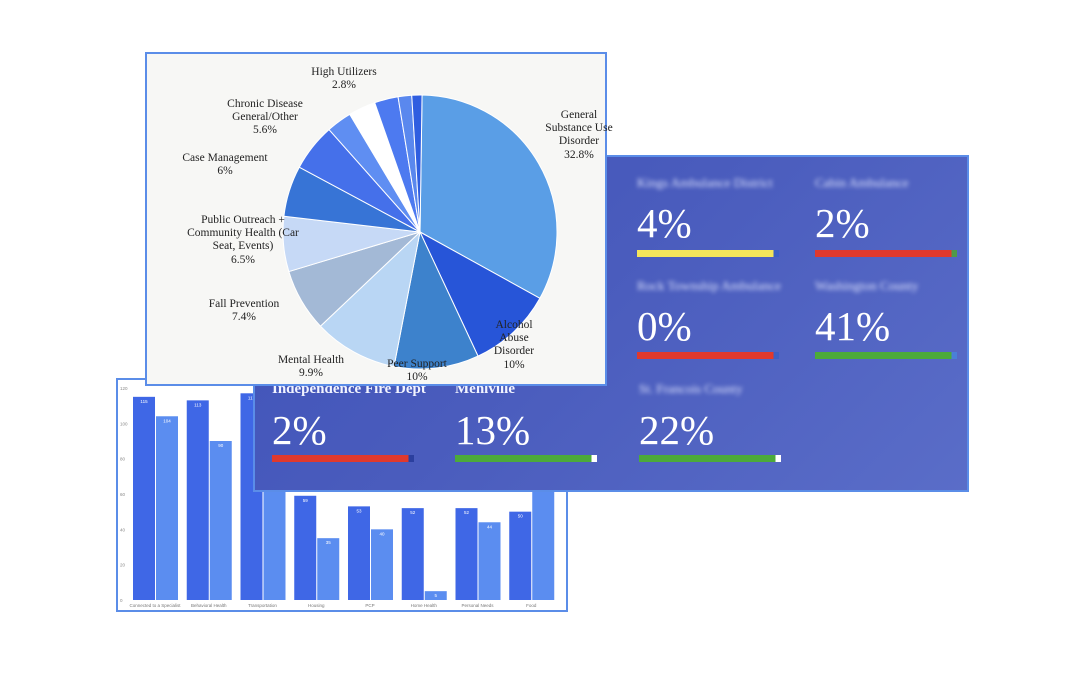 This screenshot has width=1077, height=675. I want to click on bar-value-label: 117, so click(252, 397).